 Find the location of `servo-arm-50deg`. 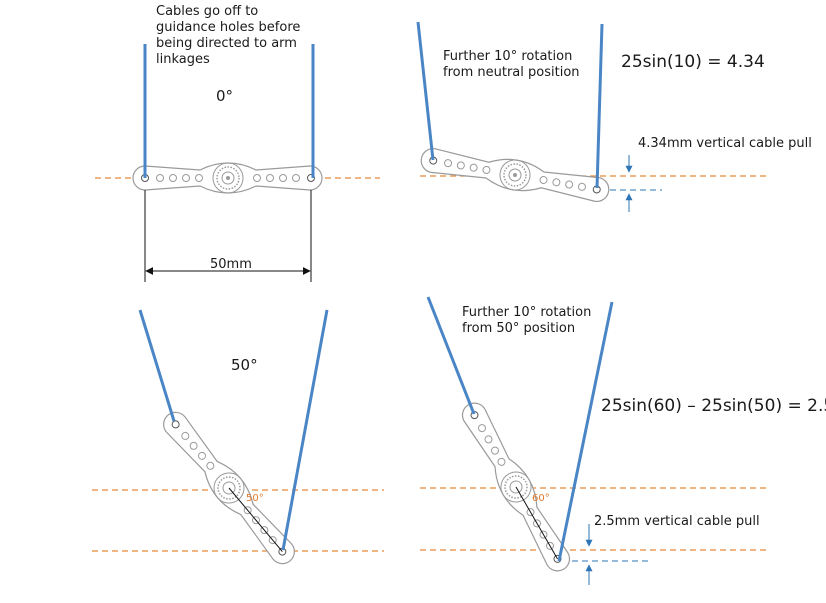

servo-arm-50deg is located at coordinates (229, 488).